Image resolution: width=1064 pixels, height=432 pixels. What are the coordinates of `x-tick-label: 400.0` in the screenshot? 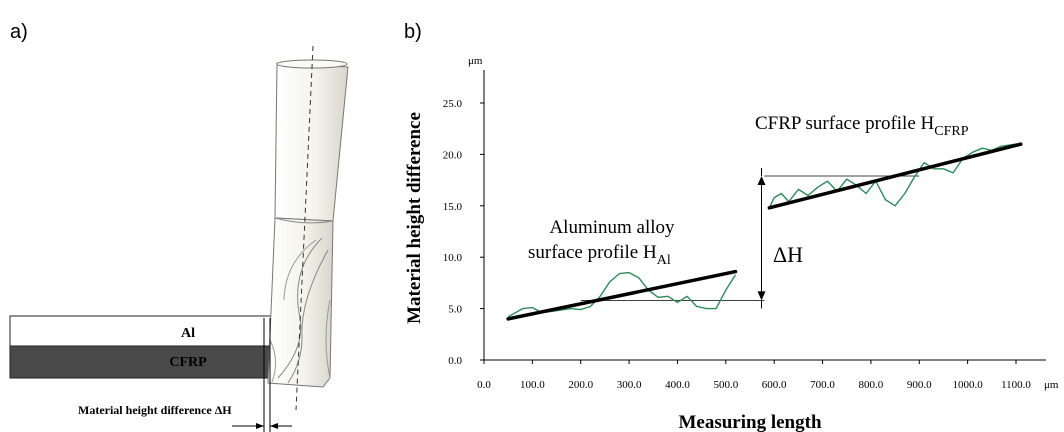 It's located at (677, 385).